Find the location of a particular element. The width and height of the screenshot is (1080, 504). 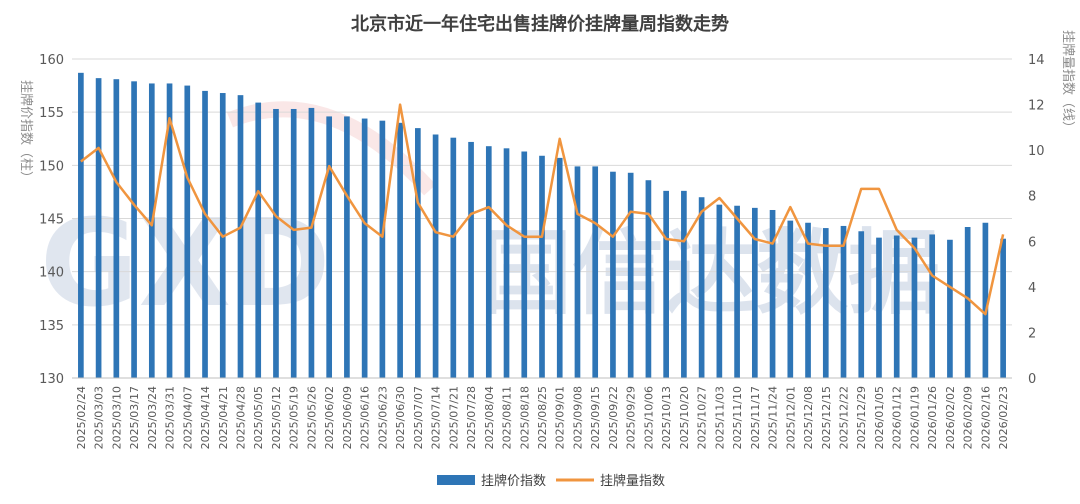

x-axis-tick-label: 2025/02/24 is located at coordinates (81, 417).